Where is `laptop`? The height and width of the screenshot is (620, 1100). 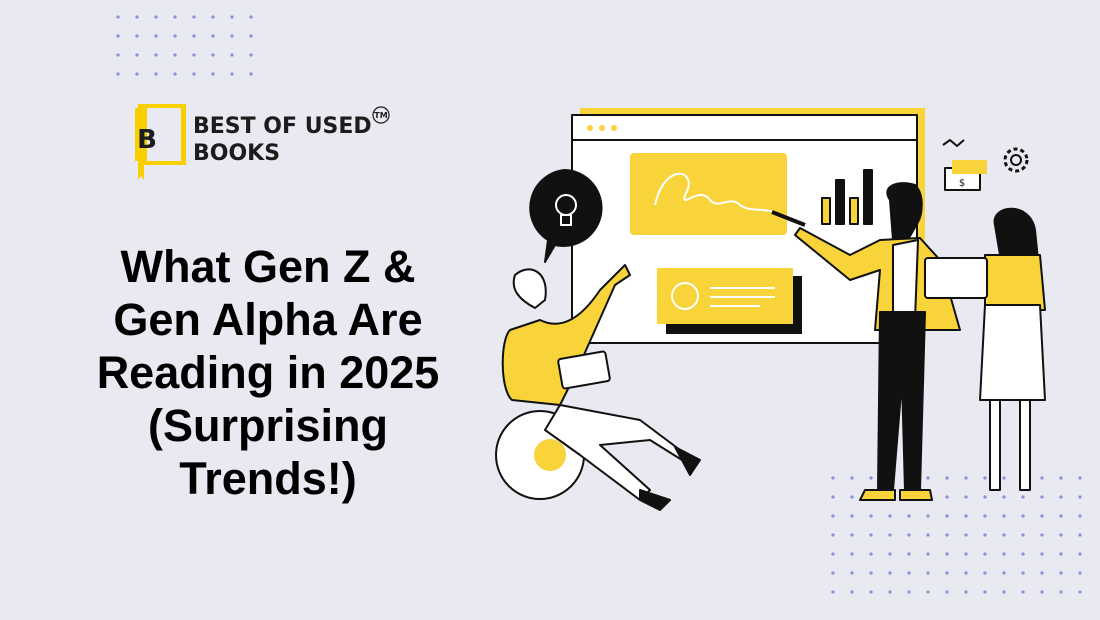
laptop is located at coordinates (956, 278).